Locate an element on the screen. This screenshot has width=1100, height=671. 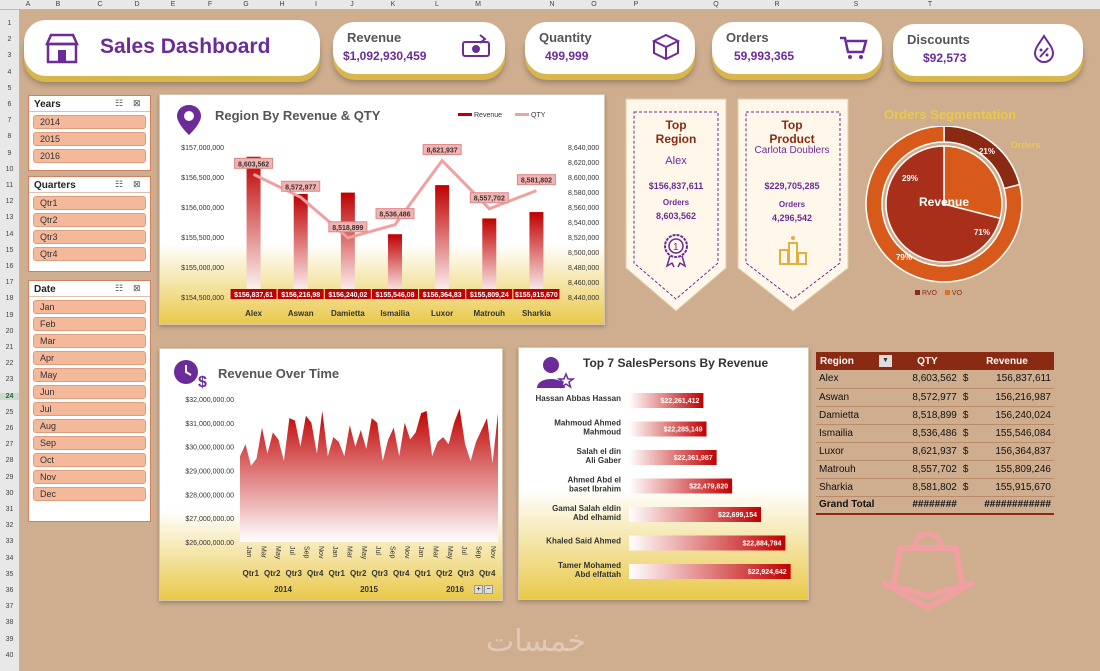
row-header: 27 is located at coordinates (9, 445).